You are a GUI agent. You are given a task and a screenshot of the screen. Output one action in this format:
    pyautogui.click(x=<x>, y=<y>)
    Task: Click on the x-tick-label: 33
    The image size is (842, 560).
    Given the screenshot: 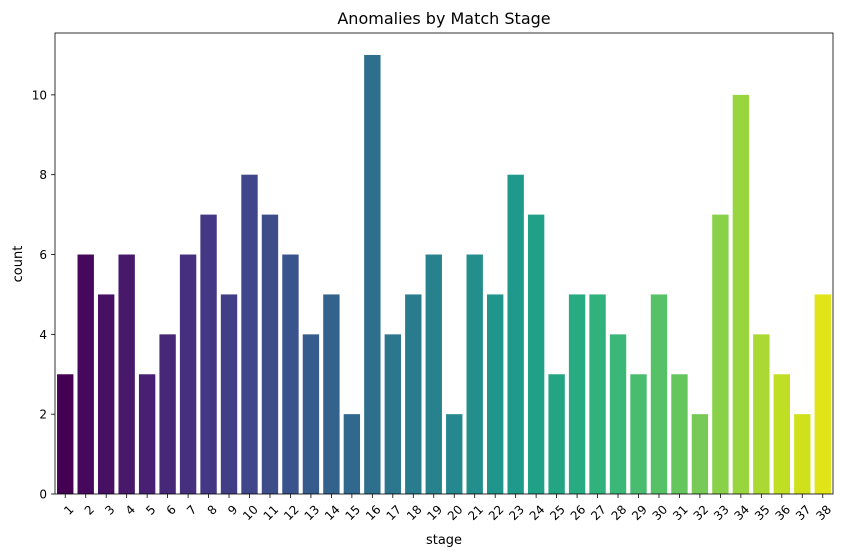 What is the action you would take?
    pyautogui.click(x=721, y=512)
    